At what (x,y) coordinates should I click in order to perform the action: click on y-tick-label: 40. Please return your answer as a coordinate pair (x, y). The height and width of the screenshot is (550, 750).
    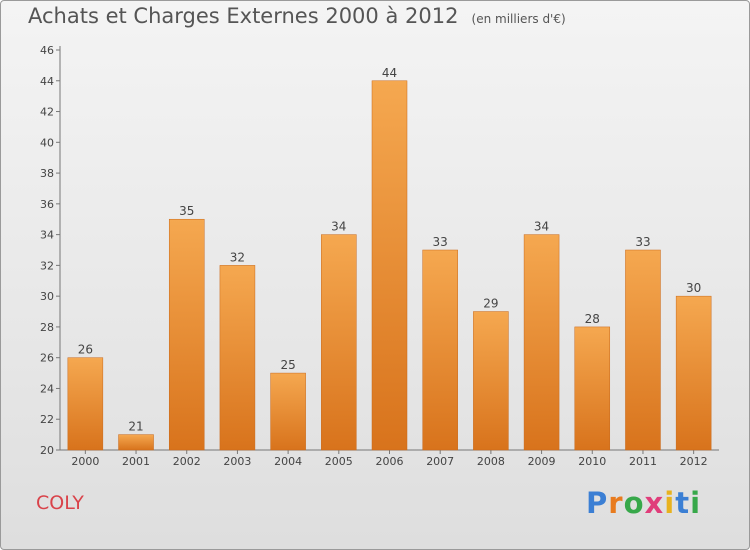
    Looking at the image, I should click on (47, 142).